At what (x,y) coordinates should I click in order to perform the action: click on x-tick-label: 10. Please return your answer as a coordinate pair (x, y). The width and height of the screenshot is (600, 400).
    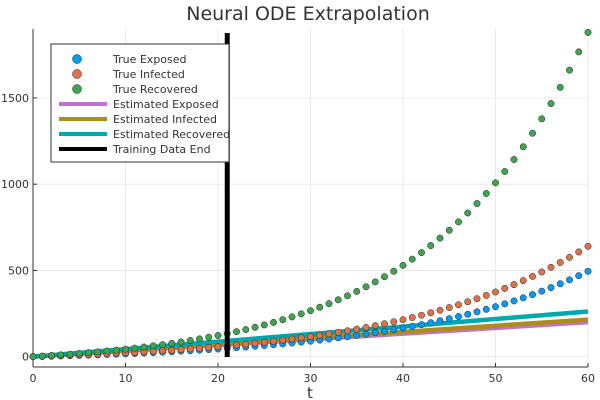
    Looking at the image, I should click on (126, 378).